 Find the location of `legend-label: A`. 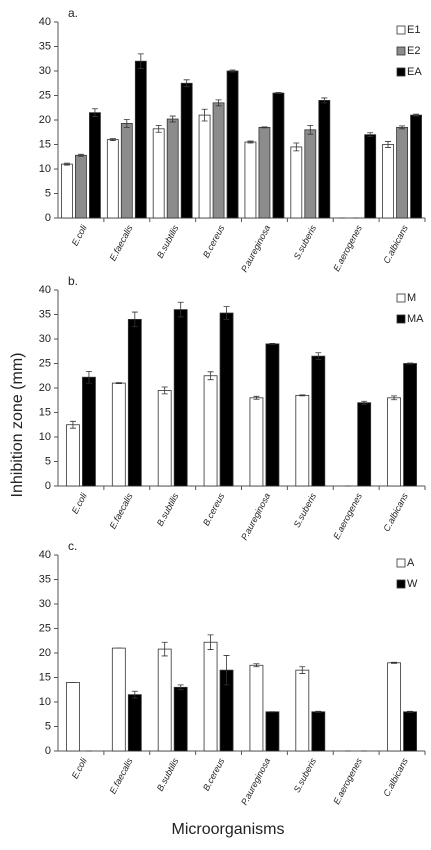

legend-label: A is located at coordinates (411, 563).